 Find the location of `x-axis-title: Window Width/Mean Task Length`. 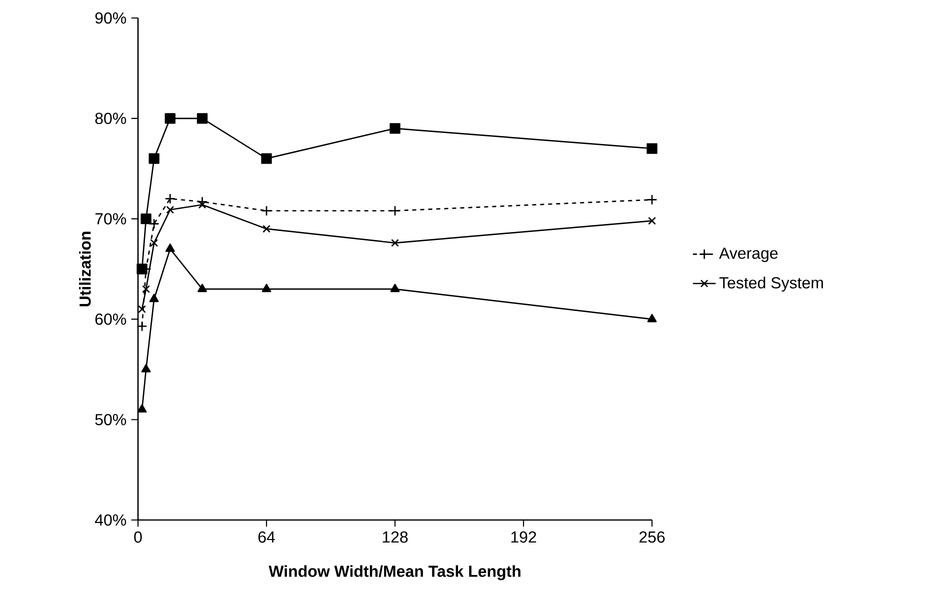

x-axis-title: Window Width/Mean Task Length is located at coordinates (394, 572).